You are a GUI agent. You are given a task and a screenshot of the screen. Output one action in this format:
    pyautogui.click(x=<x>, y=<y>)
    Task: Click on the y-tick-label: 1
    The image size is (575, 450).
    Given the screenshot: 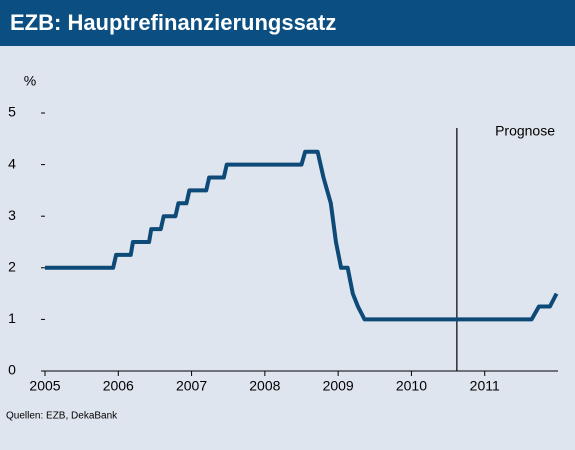 What is the action you would take?
    pyautogui.click(x=12, y=318)
    